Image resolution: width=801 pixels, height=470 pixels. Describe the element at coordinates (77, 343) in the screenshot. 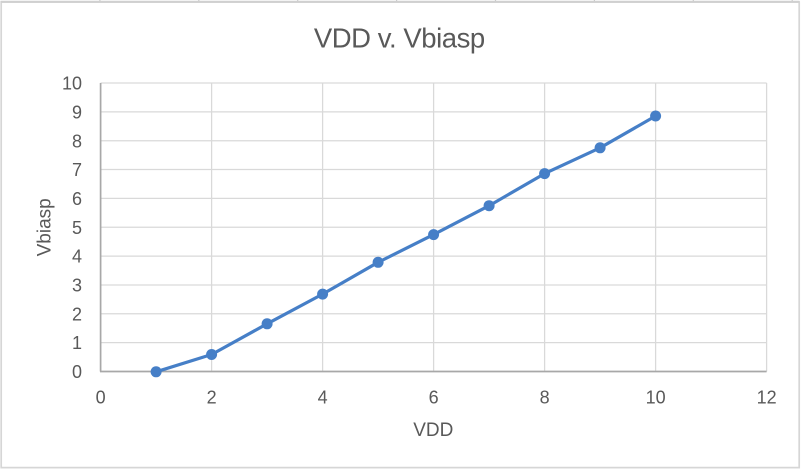

I see `svg-text: 1` at that location.